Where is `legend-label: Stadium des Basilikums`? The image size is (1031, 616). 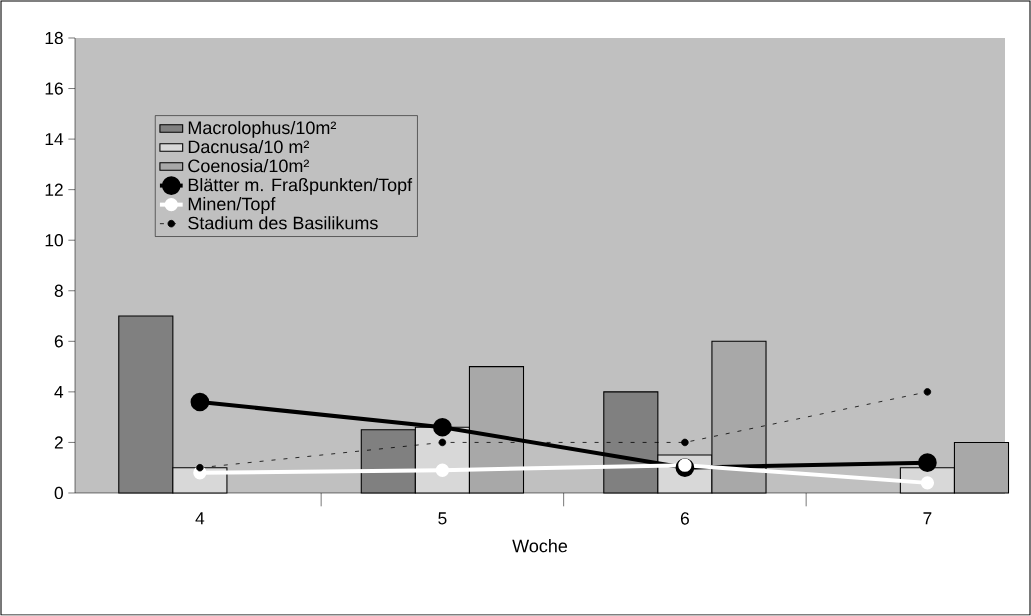 legend-label: Stadium des Basilikums is located at coordinates (283, 223).